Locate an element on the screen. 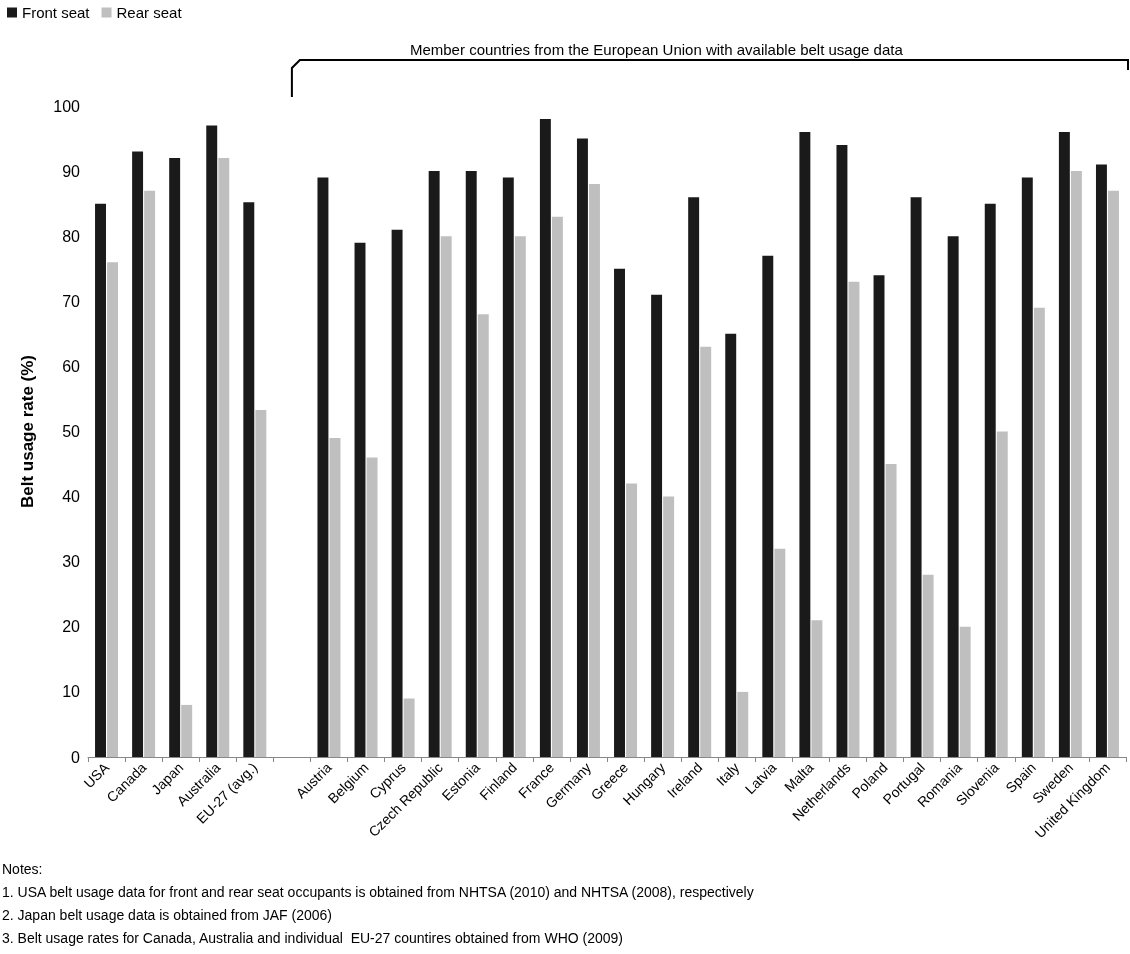 This screenshot has height=954, width=1130. y-tick-label: 80 is located at coordinates (71, 236).